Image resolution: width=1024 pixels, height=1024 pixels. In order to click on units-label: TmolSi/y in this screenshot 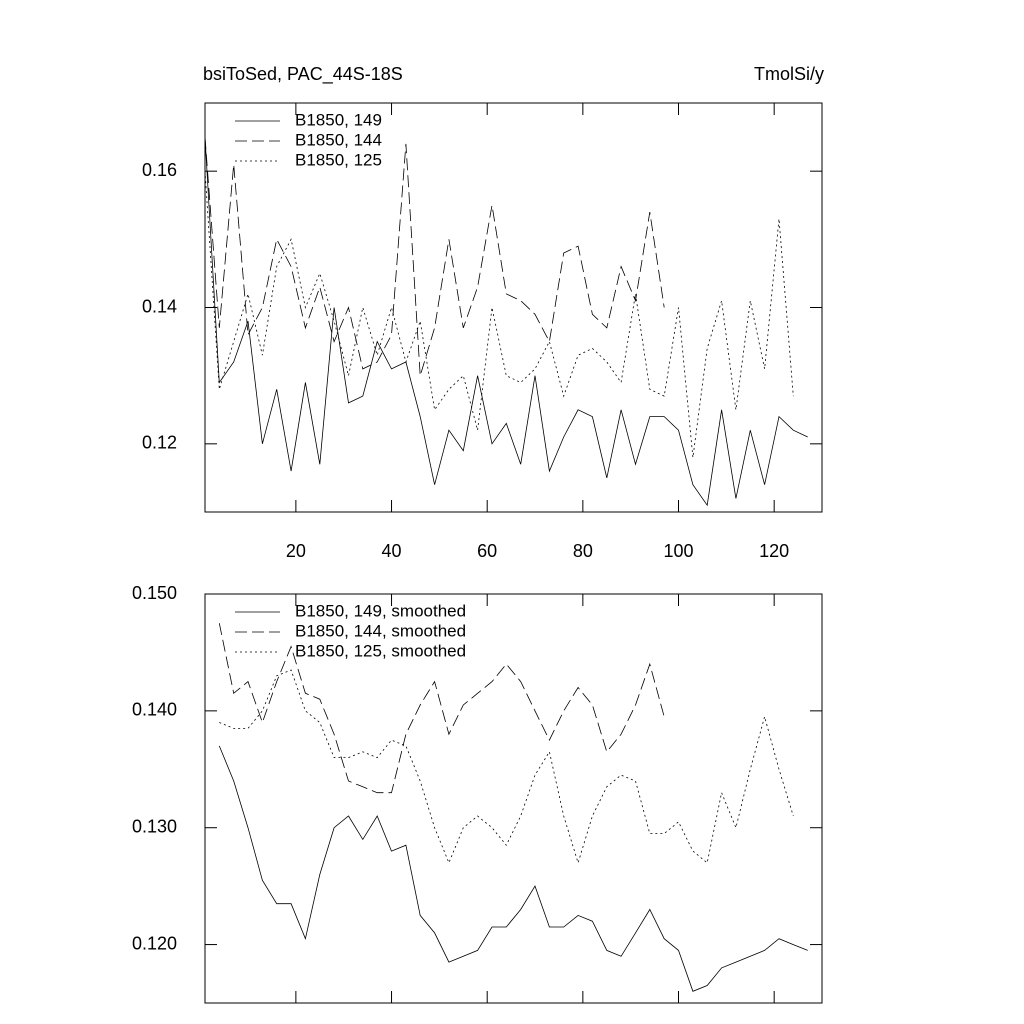, I will do `click(789, 74)`.